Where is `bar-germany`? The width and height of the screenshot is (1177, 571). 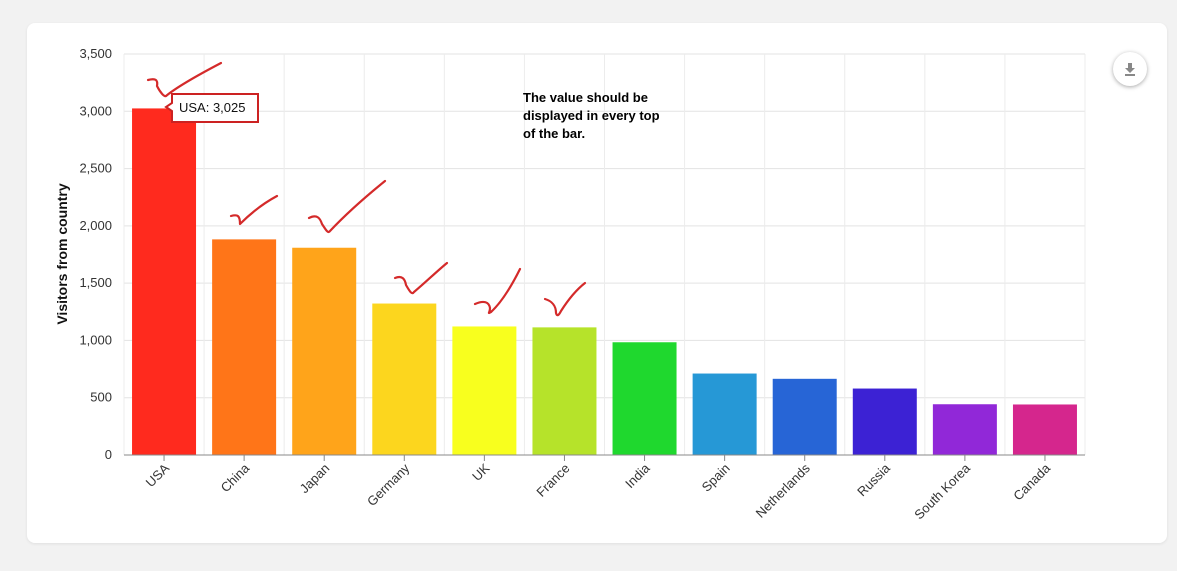 bar-germany is located at coordinates (404, 379).